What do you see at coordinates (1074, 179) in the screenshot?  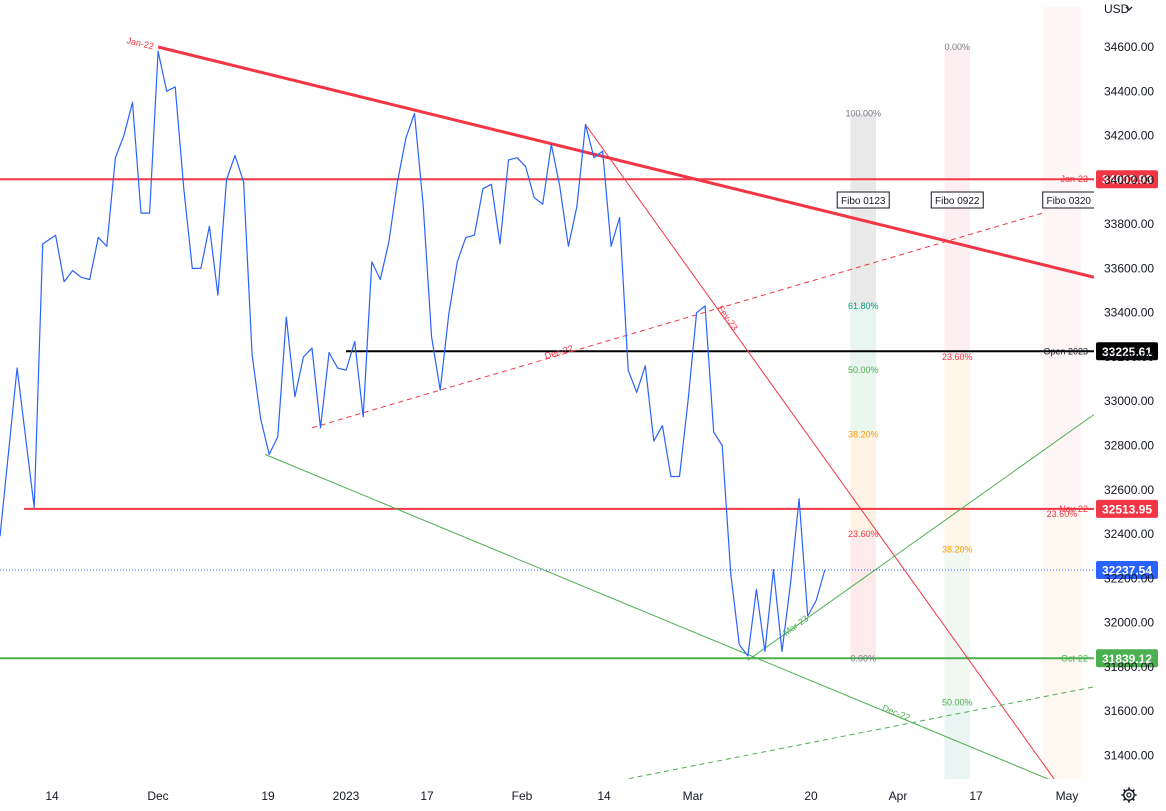 I see `level-line-label: Jan-23` at bounding box center [1074, 179].